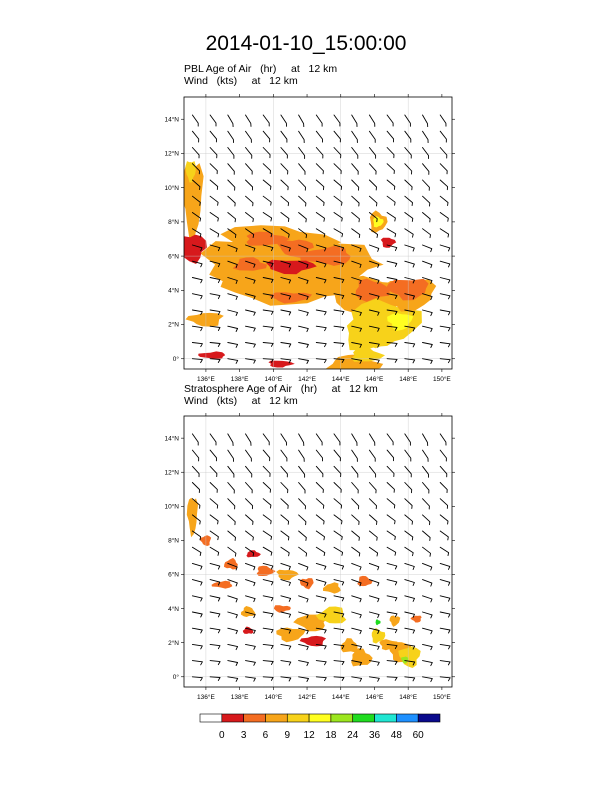 This screenshot has width=612, height=792. I want to click on x-tick-label: 144°E, so click(341, 697).